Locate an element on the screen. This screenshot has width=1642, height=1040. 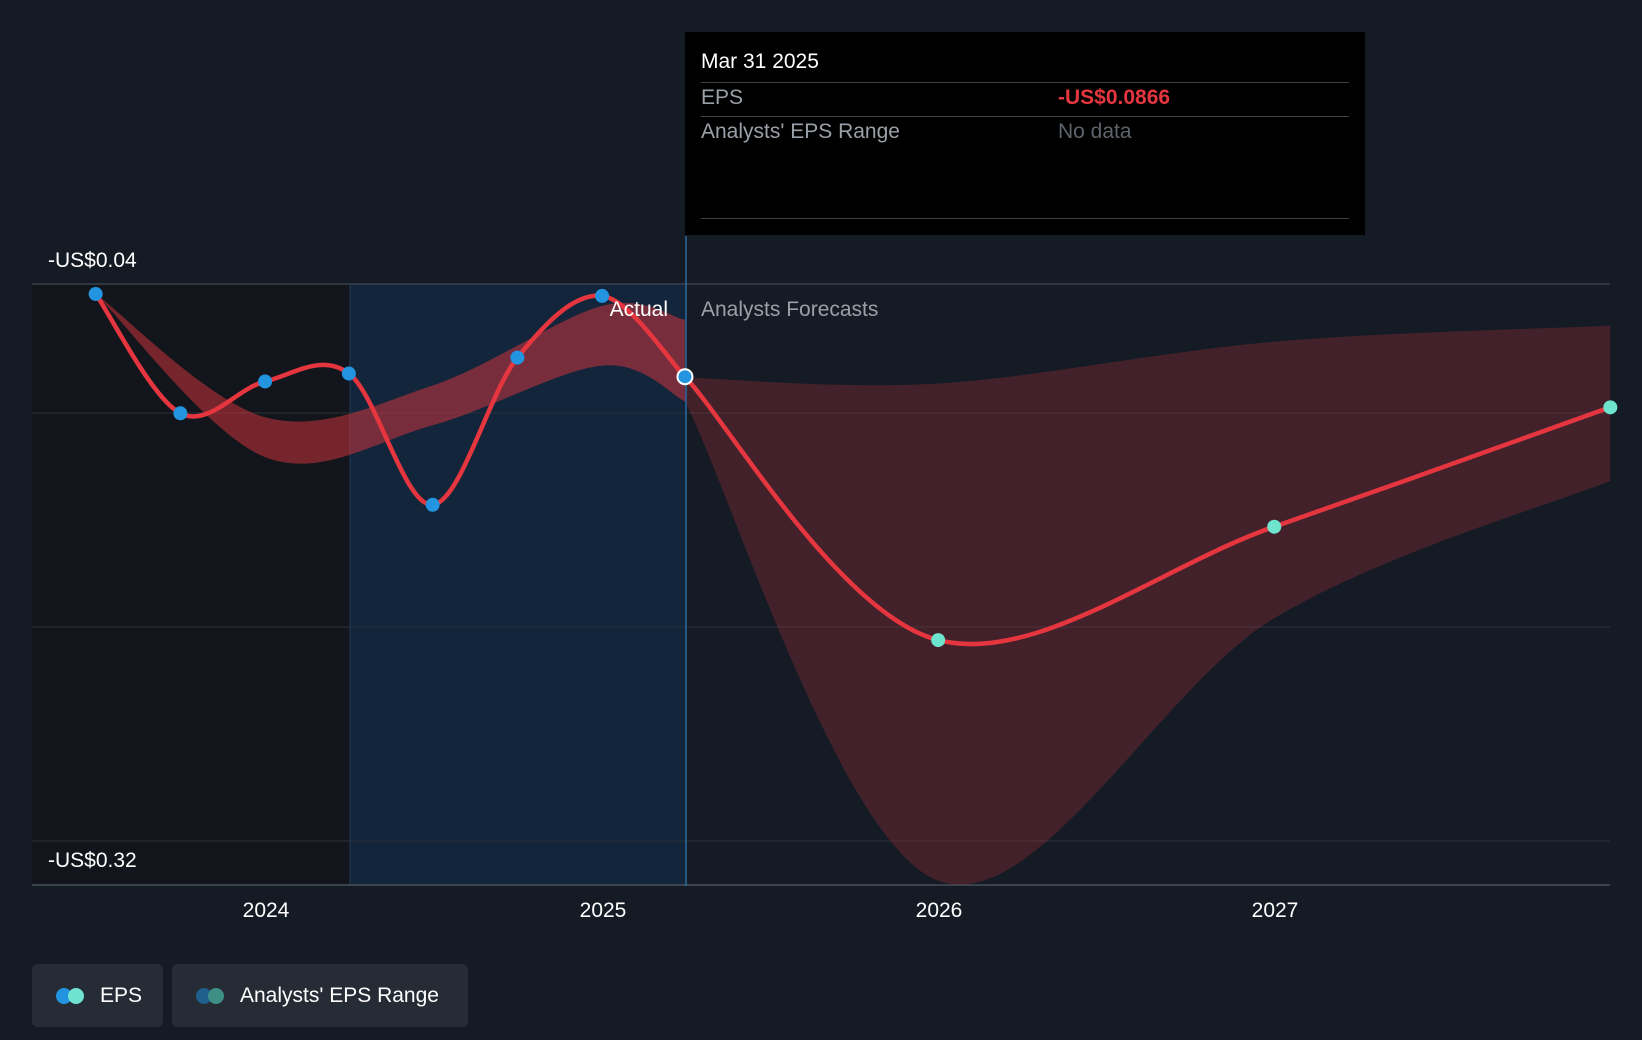
legend-range-label: Analysts' EPS Range is located at coordinates (339, 995).